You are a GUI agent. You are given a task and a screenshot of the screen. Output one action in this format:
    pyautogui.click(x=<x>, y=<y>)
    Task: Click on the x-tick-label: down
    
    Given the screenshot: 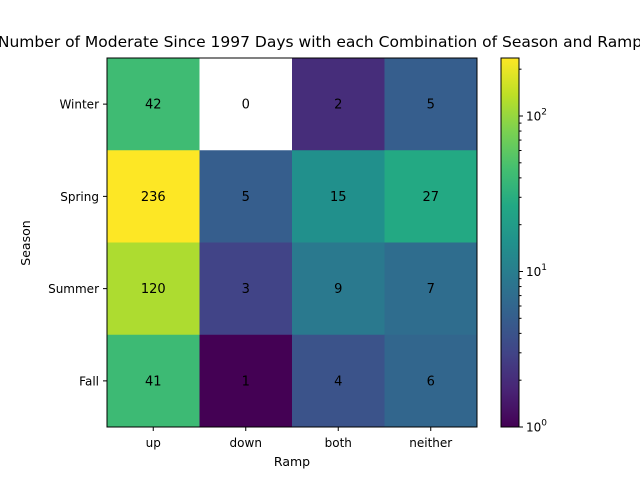 What is the action you would take?
    pyautogui.click(x=246, y=443)
    